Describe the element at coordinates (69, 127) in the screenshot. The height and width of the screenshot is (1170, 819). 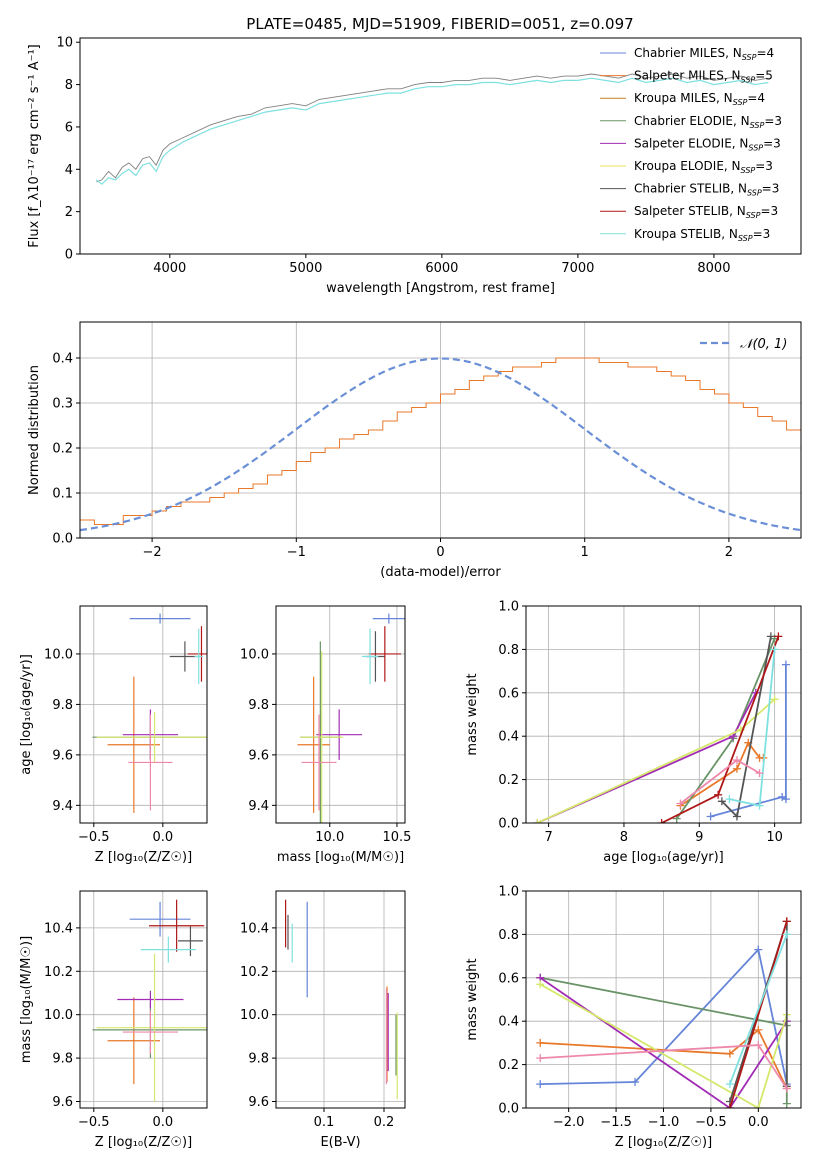
I see `y-tick-label: 6` at that location.